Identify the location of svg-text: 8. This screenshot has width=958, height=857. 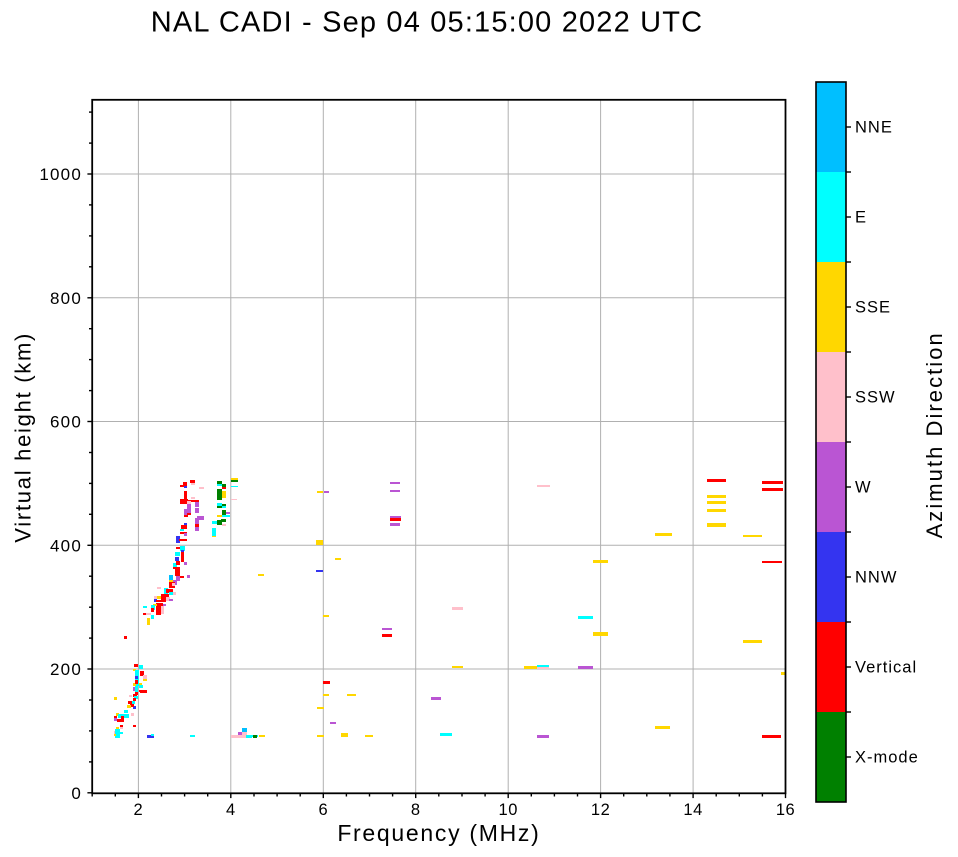
(416, 810).